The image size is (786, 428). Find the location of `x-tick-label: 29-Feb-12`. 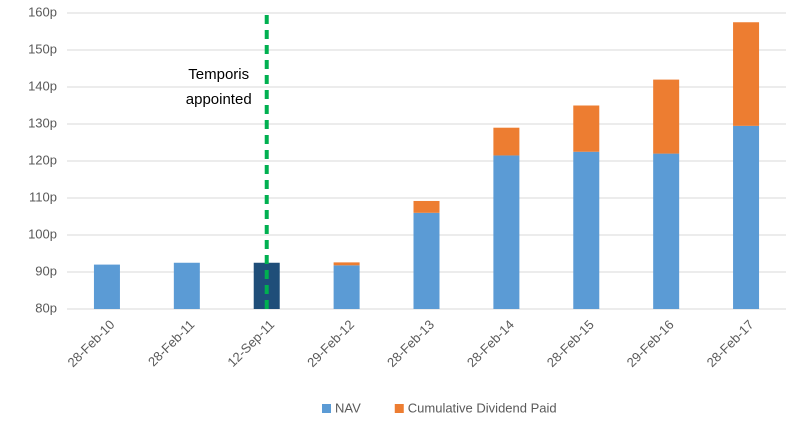

x-tick-label: 29-Feb-12 is located at coordinates (330, 343).